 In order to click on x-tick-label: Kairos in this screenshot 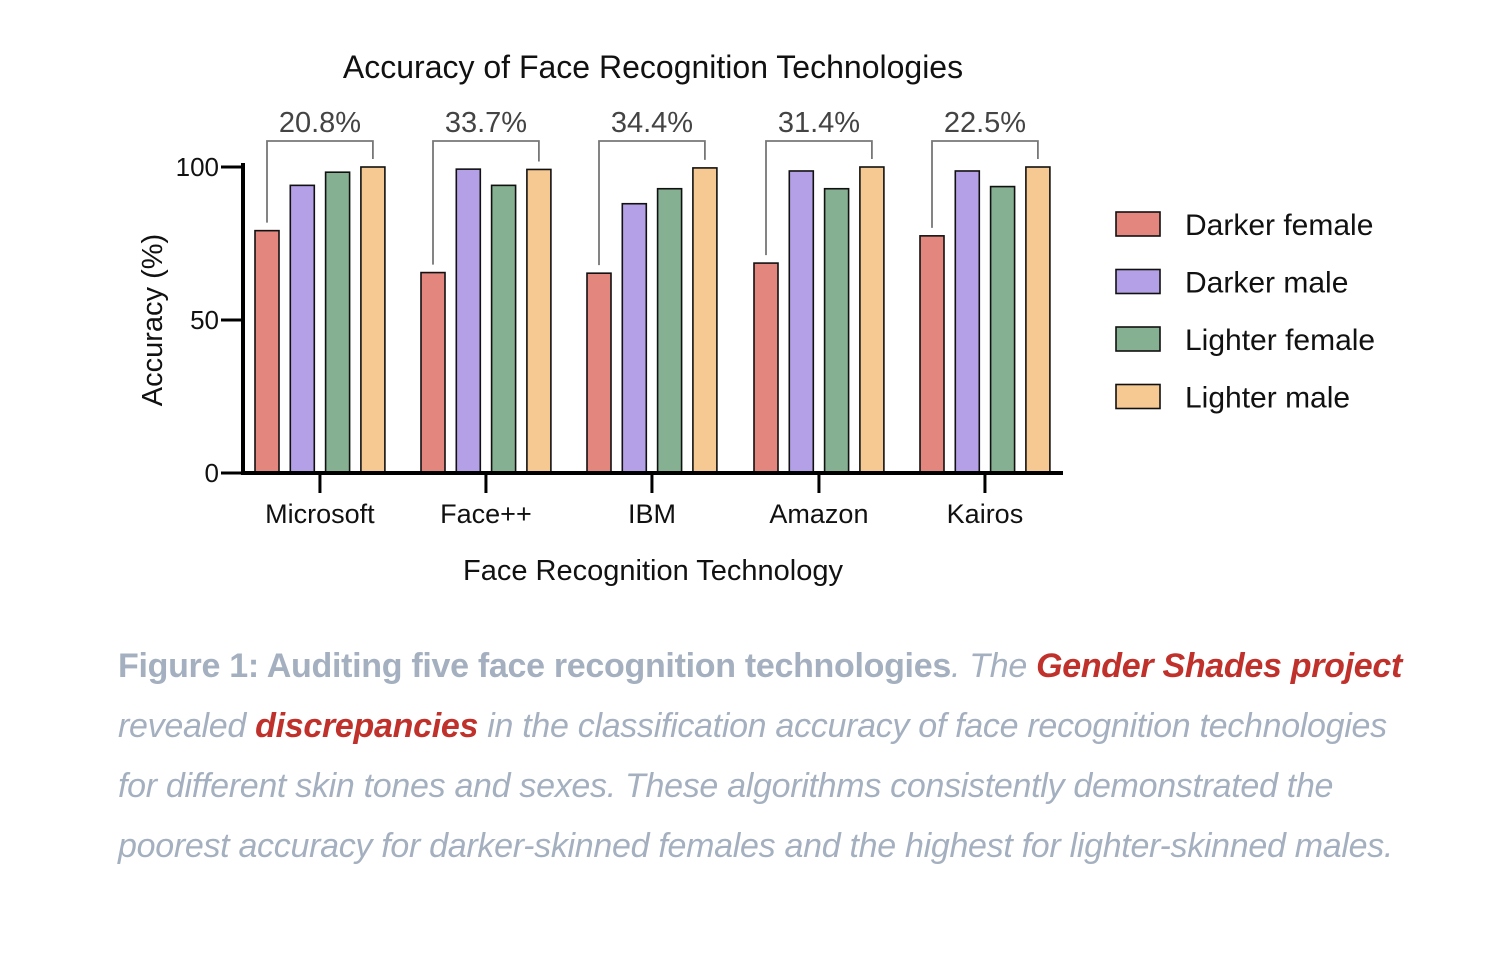, I will do `click(985, 514)`.